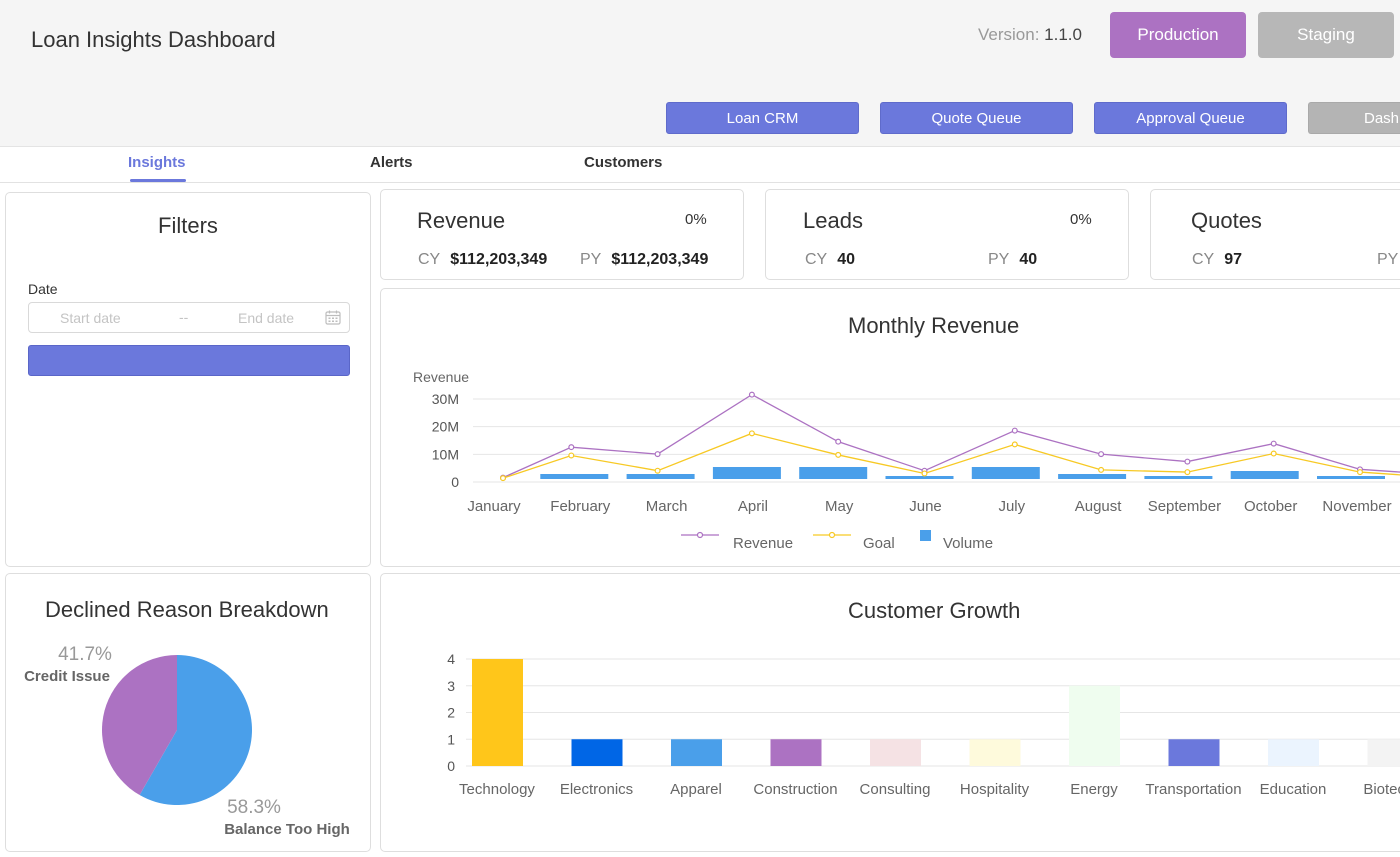 Image resolution: width=1400 pixels, height=857 pixels. What do you see at coordinates (188, 225) in the screenshot?
I see `filters-title: Filters` at bounding box center [188, 225].